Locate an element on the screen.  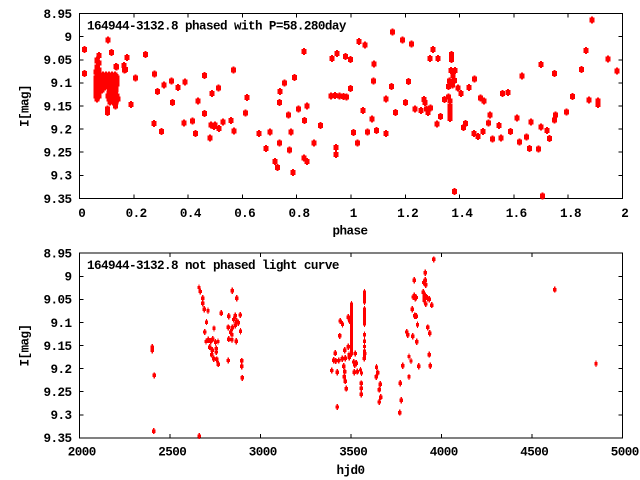
svg-text: 4000 is located at coordinates (444, 453).